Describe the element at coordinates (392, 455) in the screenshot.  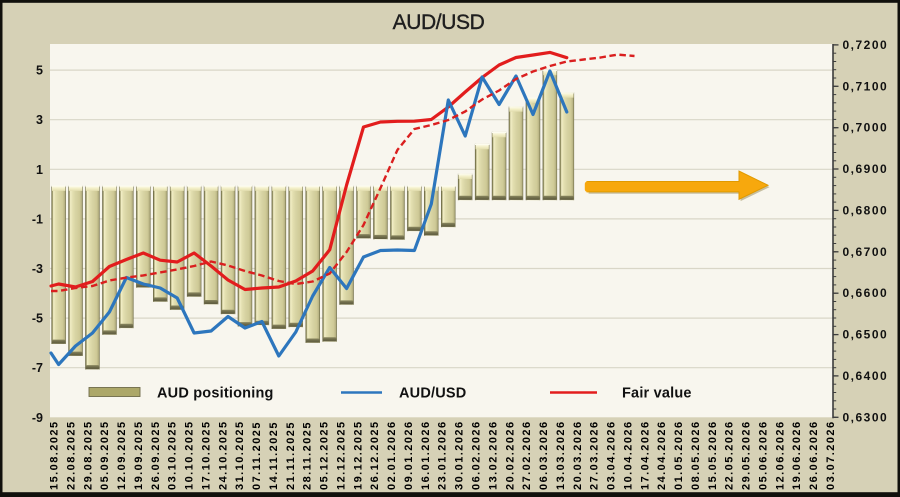
I see `svg-text: 02.01.2026` at that location.